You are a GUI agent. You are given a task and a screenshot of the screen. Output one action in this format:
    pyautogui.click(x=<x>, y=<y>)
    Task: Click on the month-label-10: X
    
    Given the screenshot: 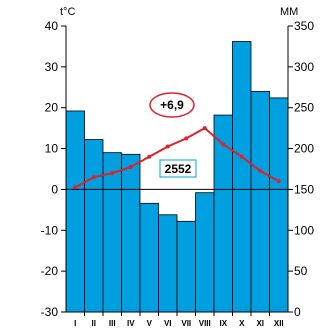 What is the action you would take?
    pyautogui.click(x=242, y=323)
    